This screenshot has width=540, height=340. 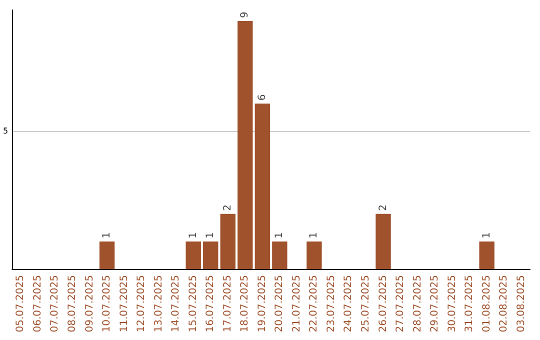 I want to click on x-tick-label: 12.07.2025, so click(x=142, y=303).